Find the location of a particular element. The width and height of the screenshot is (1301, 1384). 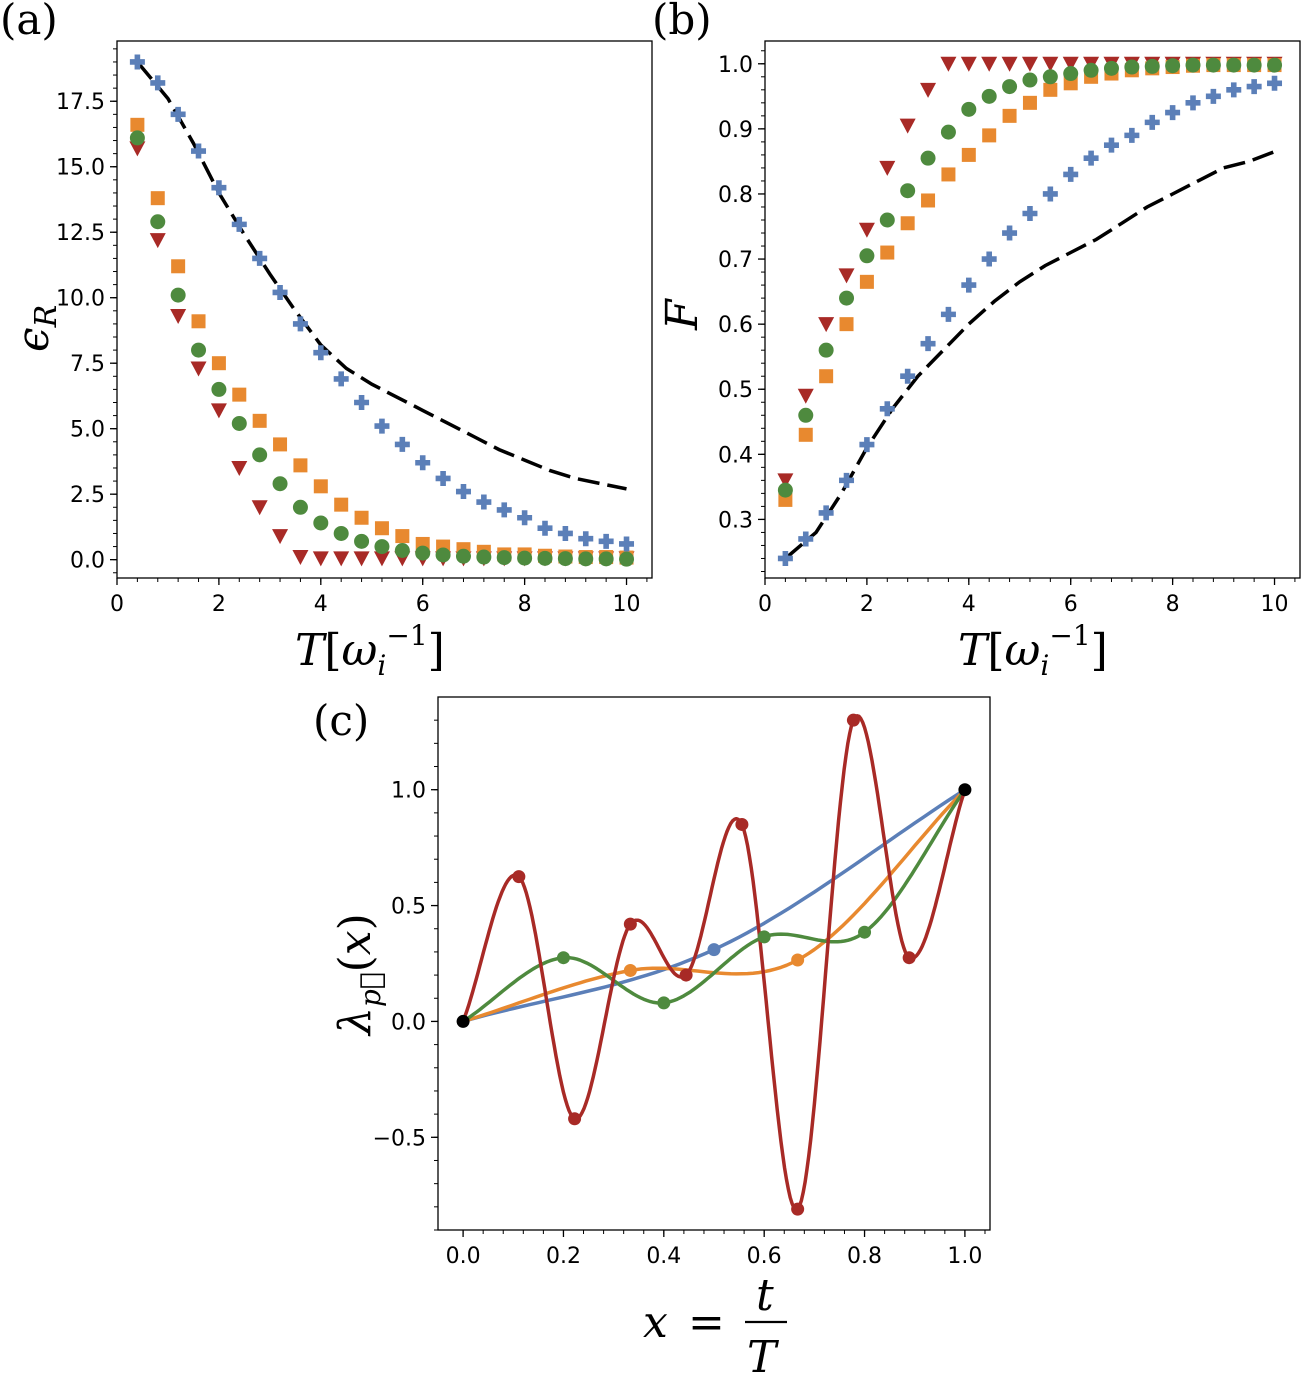

x-label-lhs: x is located at coordinates (655, 1322).